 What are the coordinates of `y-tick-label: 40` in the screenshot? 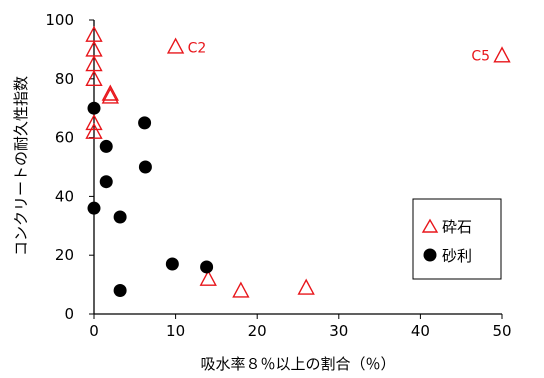 It's located at (64, 196).